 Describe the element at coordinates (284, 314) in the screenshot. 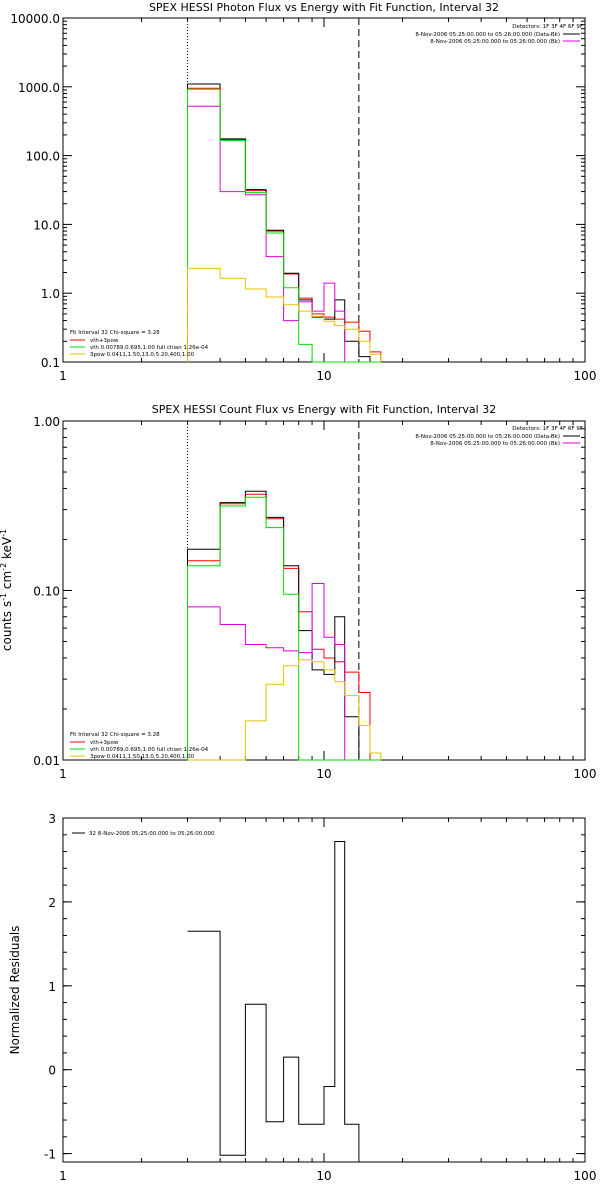

I see `photon-flux-series-yellow` at that location.